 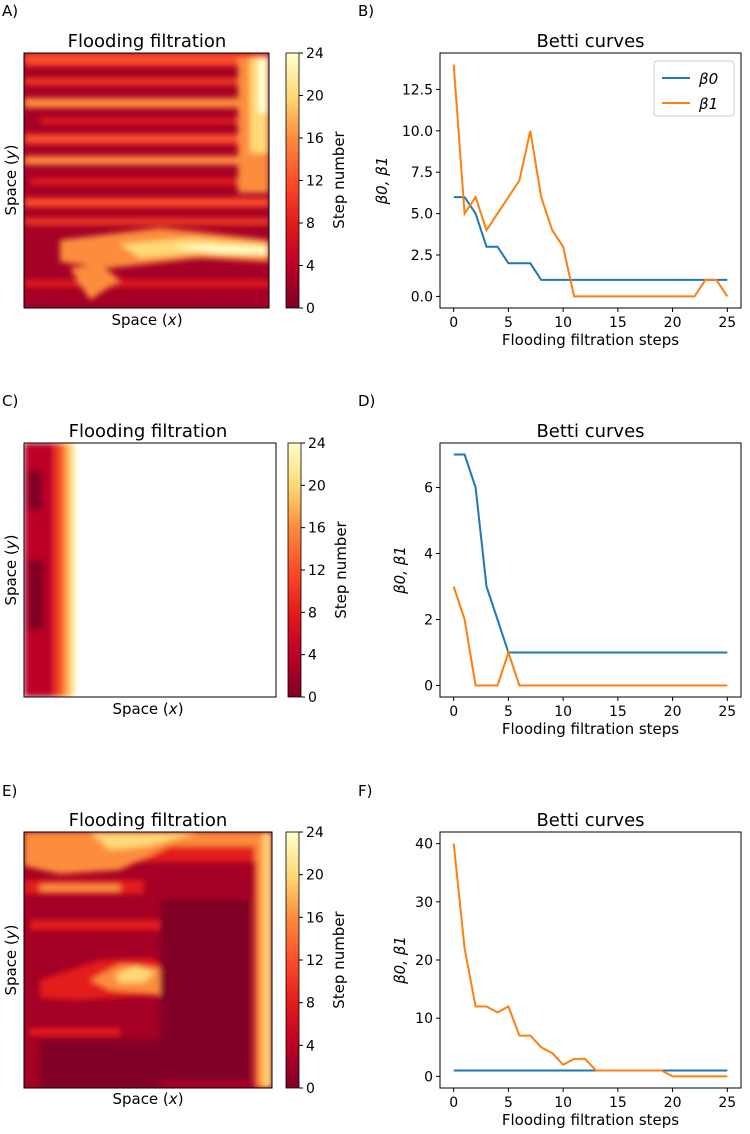 I want to click on y-tick-label: 2.5, so click(x=422, y=256).